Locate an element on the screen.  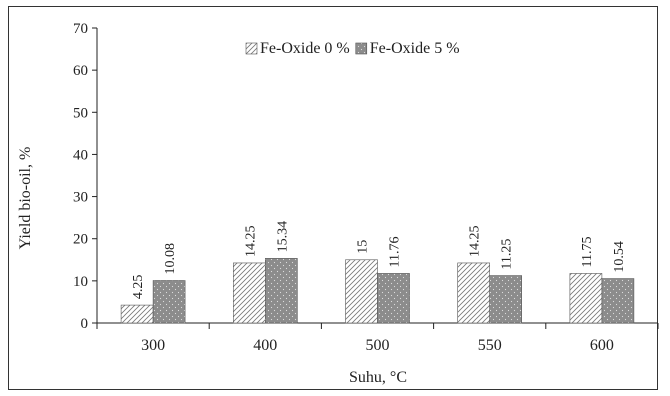
data-label: 11.75 is located at coordinates (587, 251).